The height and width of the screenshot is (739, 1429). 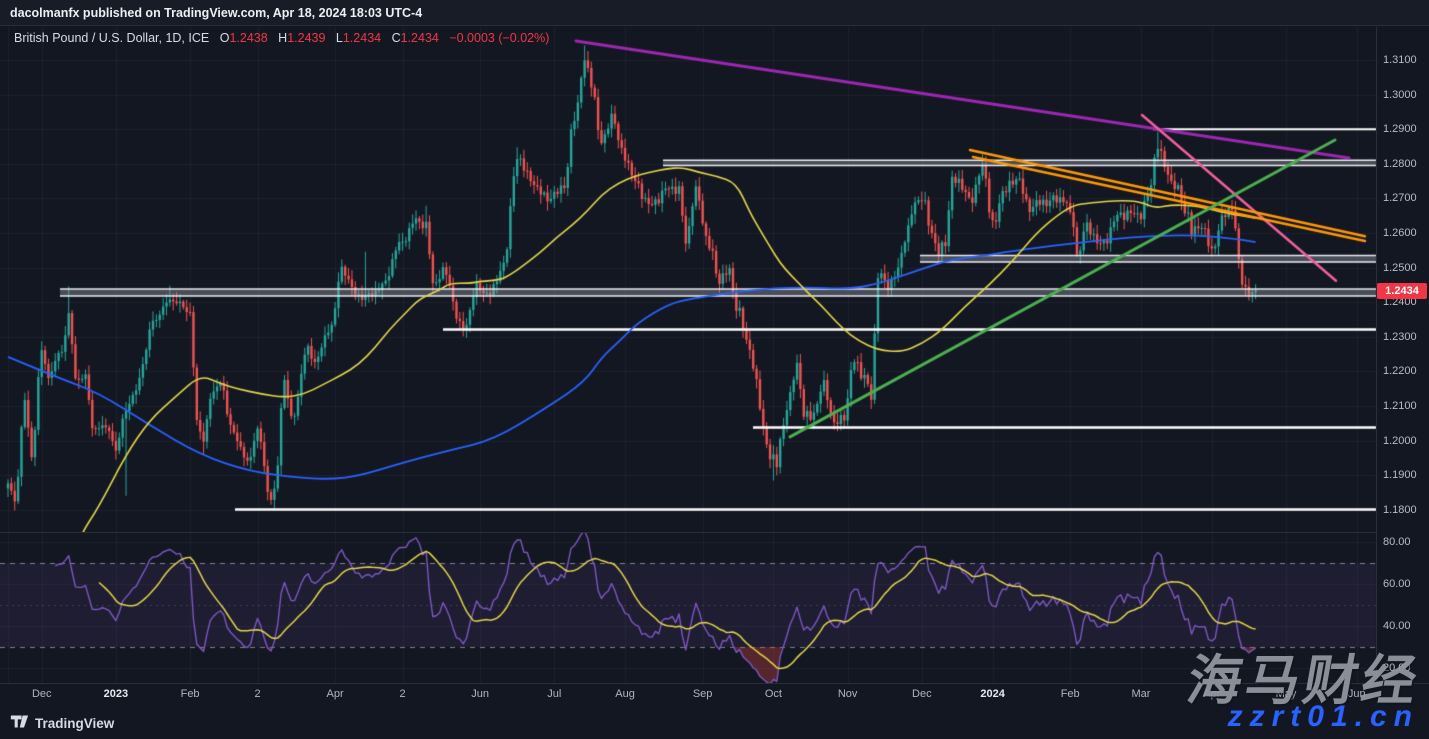 What do you see at coordinates (1397, 626) in the screenshot?
I see `rsi-axis-label: 40.00` at bounding box center [1397, 626].